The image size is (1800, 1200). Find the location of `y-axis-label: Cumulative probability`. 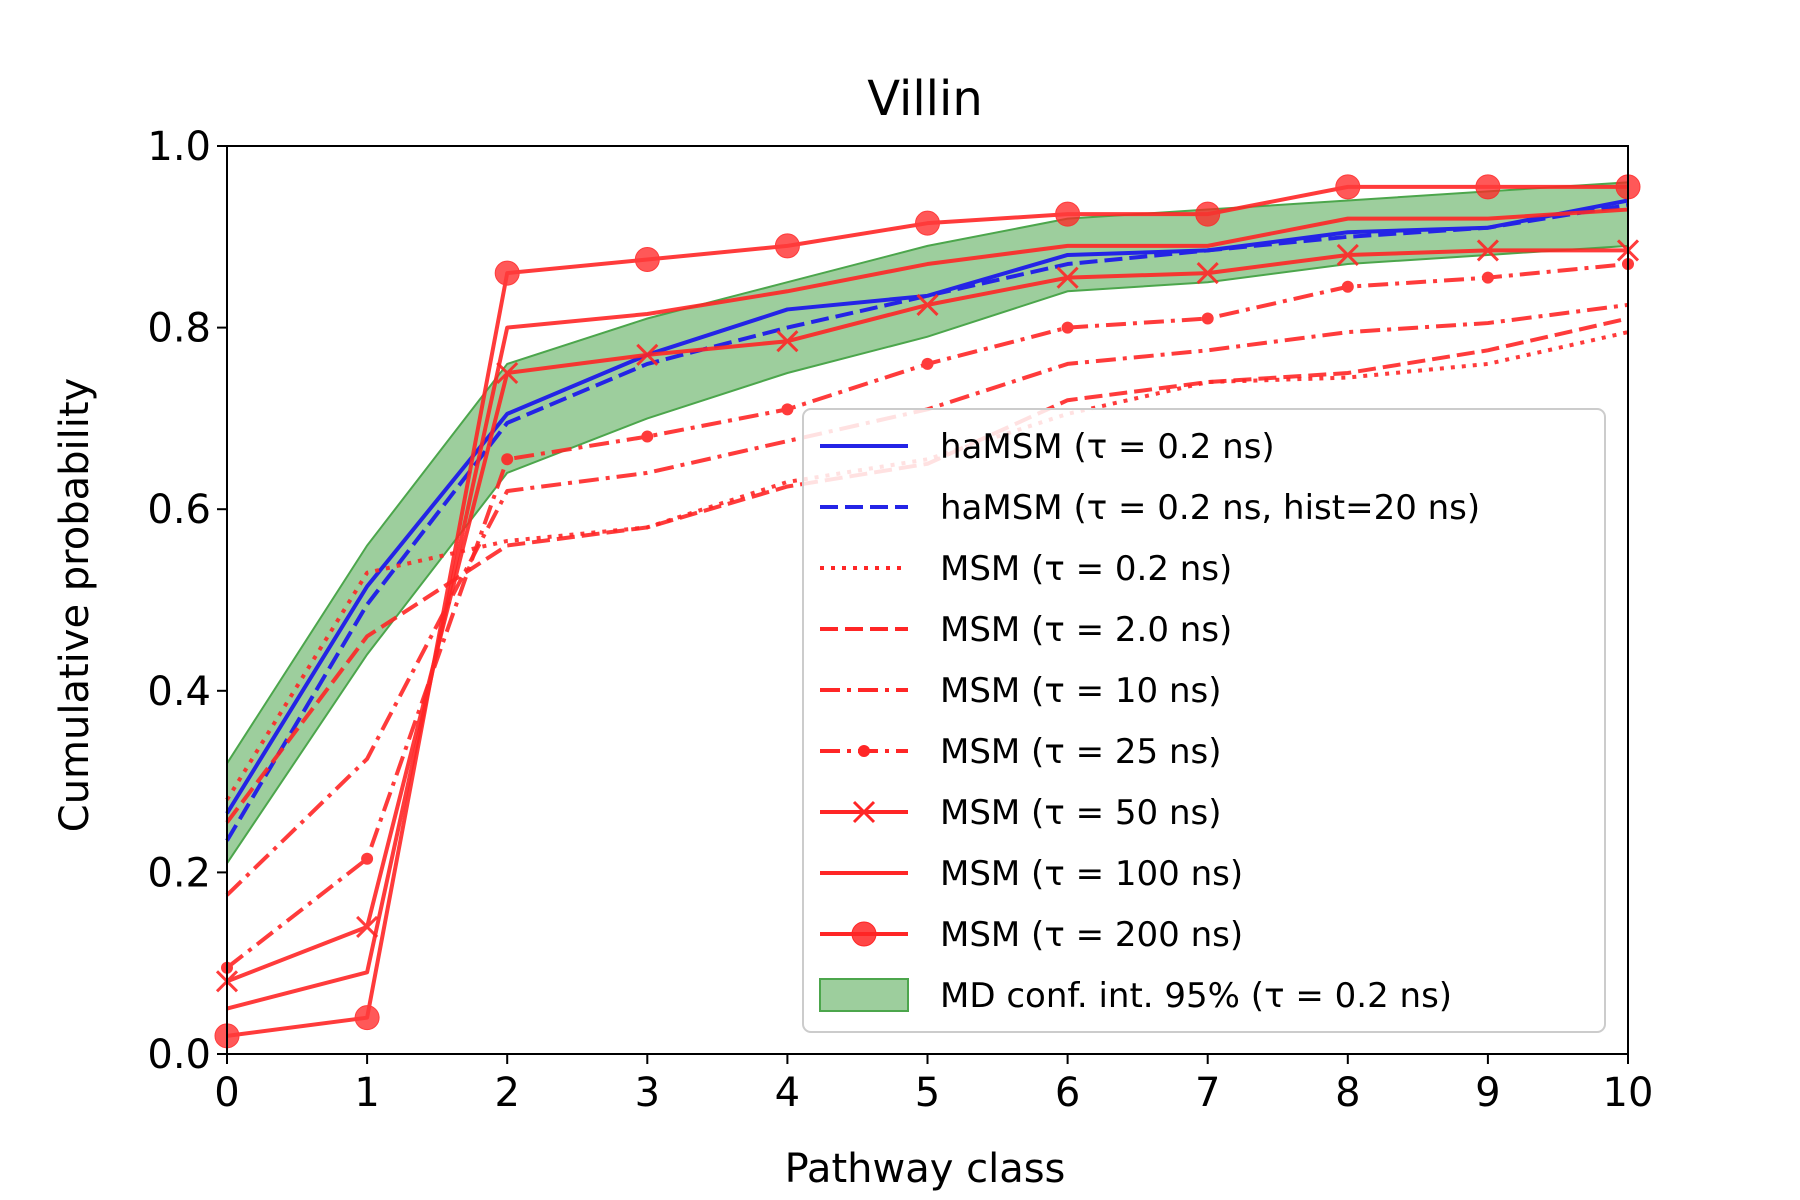

y-axis-label: Cumulative probability is located at coordinates (75, 605).